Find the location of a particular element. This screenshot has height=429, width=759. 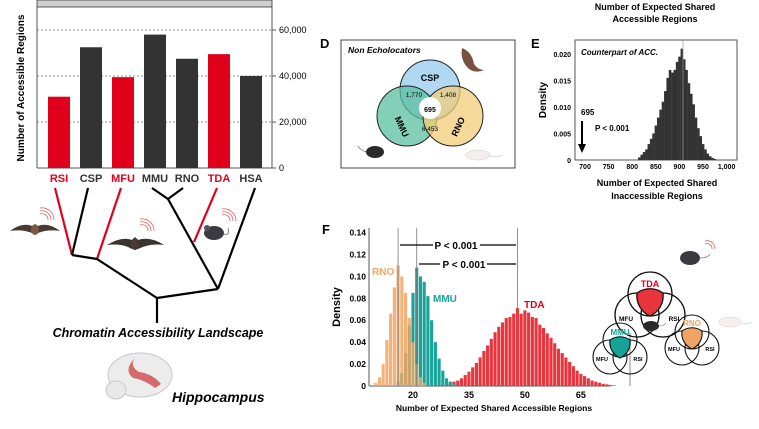

header-band is located at coordinates (154, 4).